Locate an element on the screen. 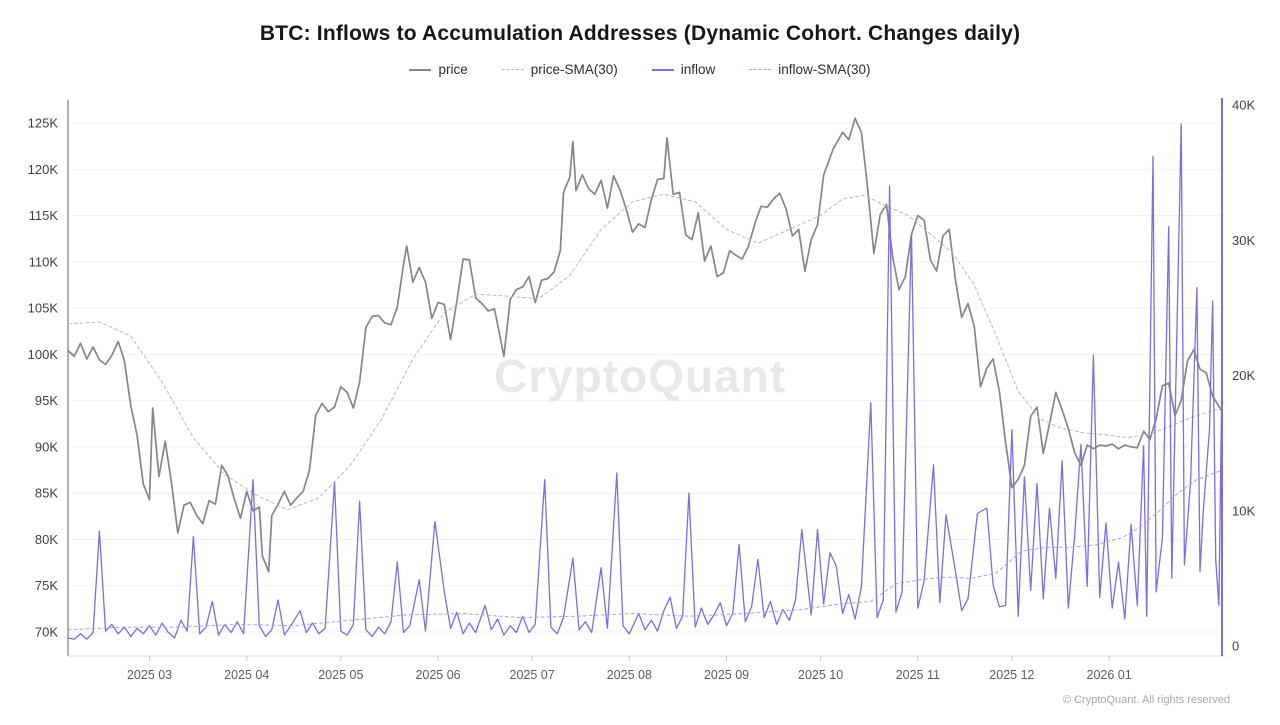  legend-item-price: price is located at coordinates (438, 69).